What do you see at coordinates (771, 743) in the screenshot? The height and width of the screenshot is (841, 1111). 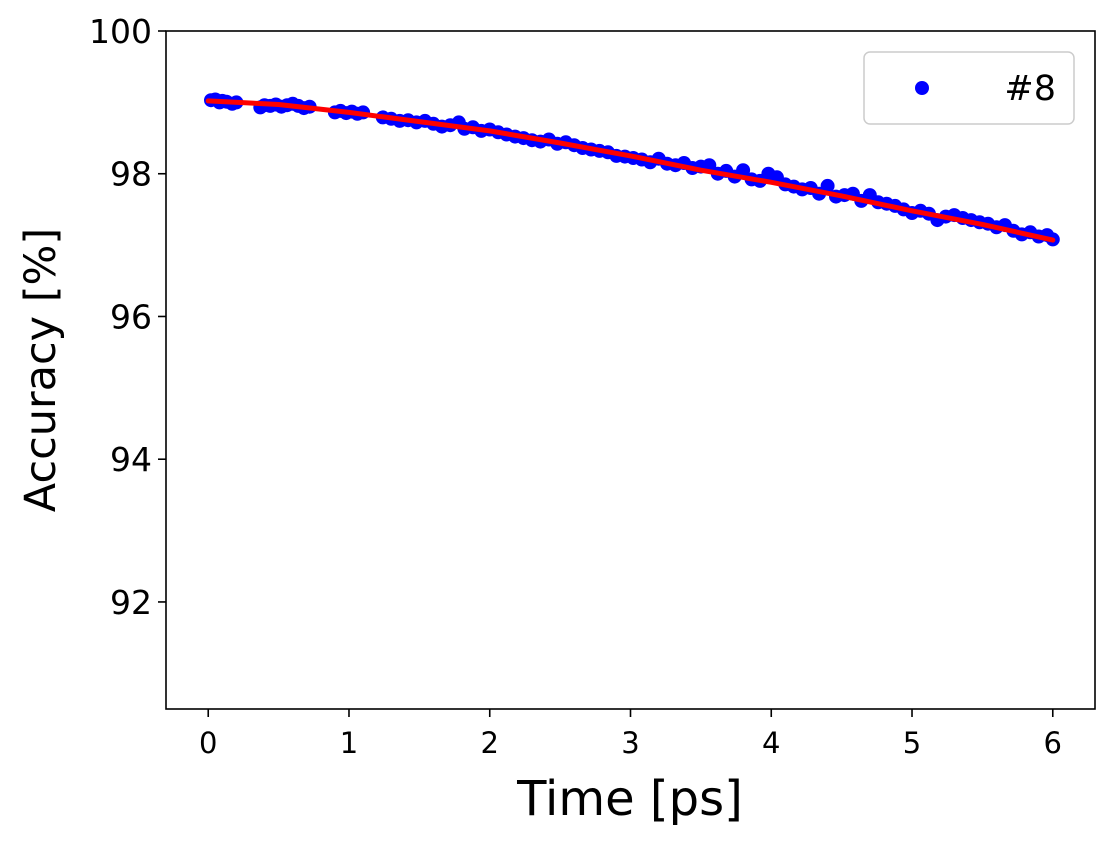 I see `x-tick-label: 4` at bounding box center [771, 743].